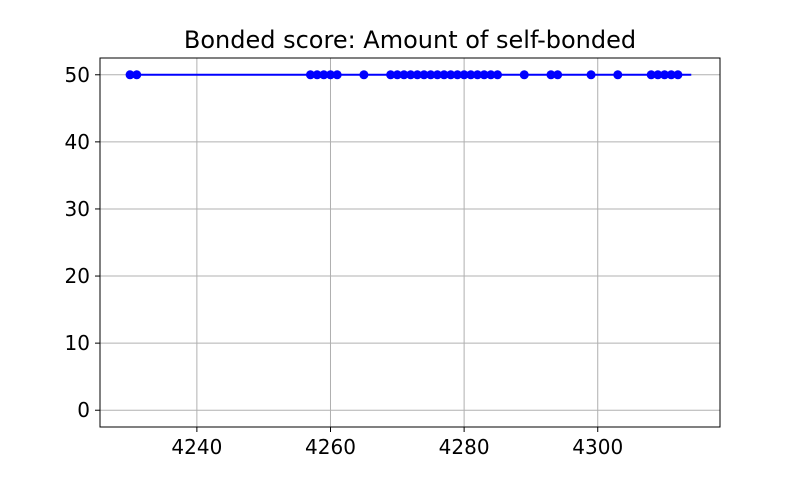  Describe the element at coordinates (330, 447) in the screenshot. I see `x-tick-label: 4260` at that location.